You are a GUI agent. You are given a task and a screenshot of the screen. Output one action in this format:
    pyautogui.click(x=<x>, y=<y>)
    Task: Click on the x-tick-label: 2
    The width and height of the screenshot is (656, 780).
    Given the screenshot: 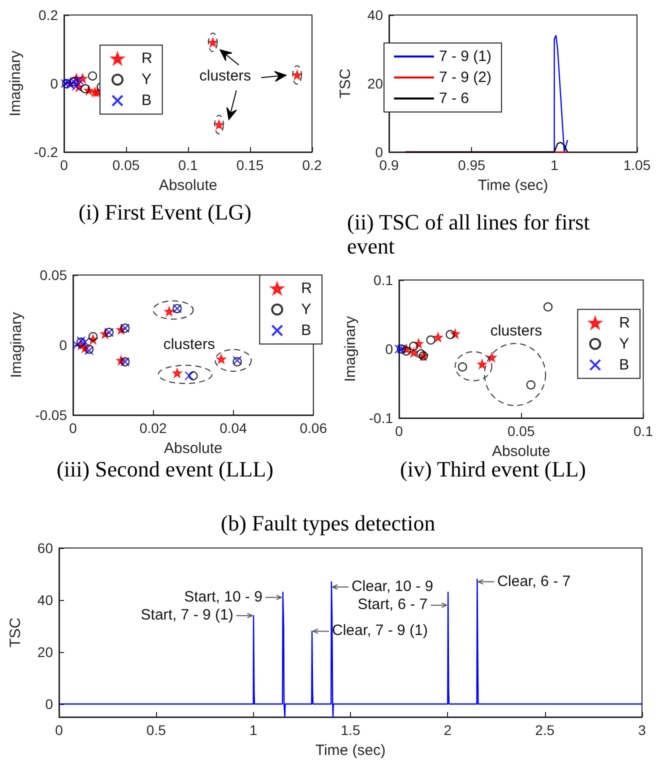 What is the action you would take?
    pyautogui.click(x=448, y=730)
    